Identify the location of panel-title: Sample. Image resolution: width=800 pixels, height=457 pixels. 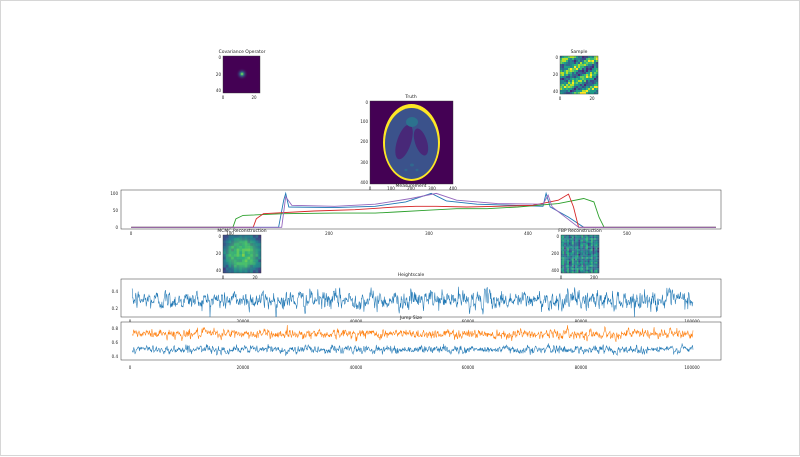
(579, 52).